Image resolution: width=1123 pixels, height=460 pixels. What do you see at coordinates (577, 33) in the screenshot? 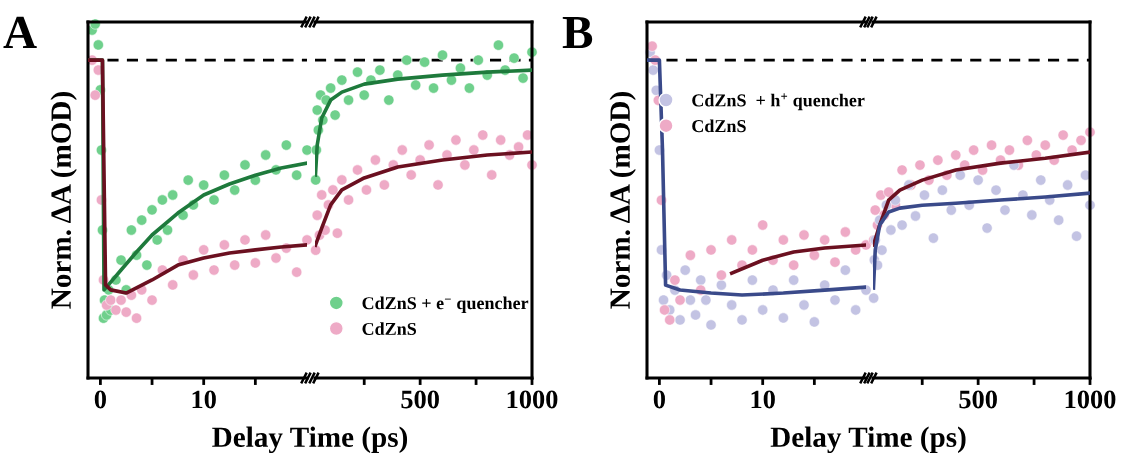
I see `text: B` at bounding box center [577, 33].